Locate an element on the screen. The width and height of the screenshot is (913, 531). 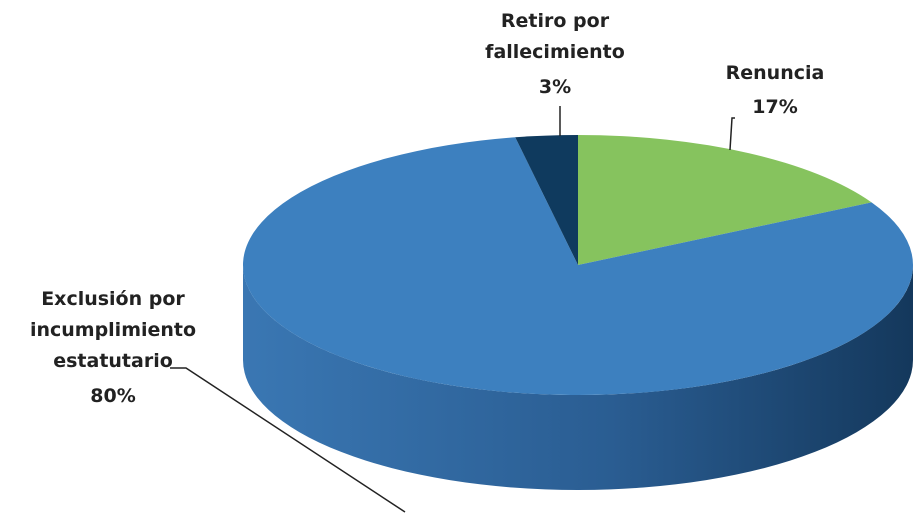
value-label: 3% is located at coordinates (555, 87).